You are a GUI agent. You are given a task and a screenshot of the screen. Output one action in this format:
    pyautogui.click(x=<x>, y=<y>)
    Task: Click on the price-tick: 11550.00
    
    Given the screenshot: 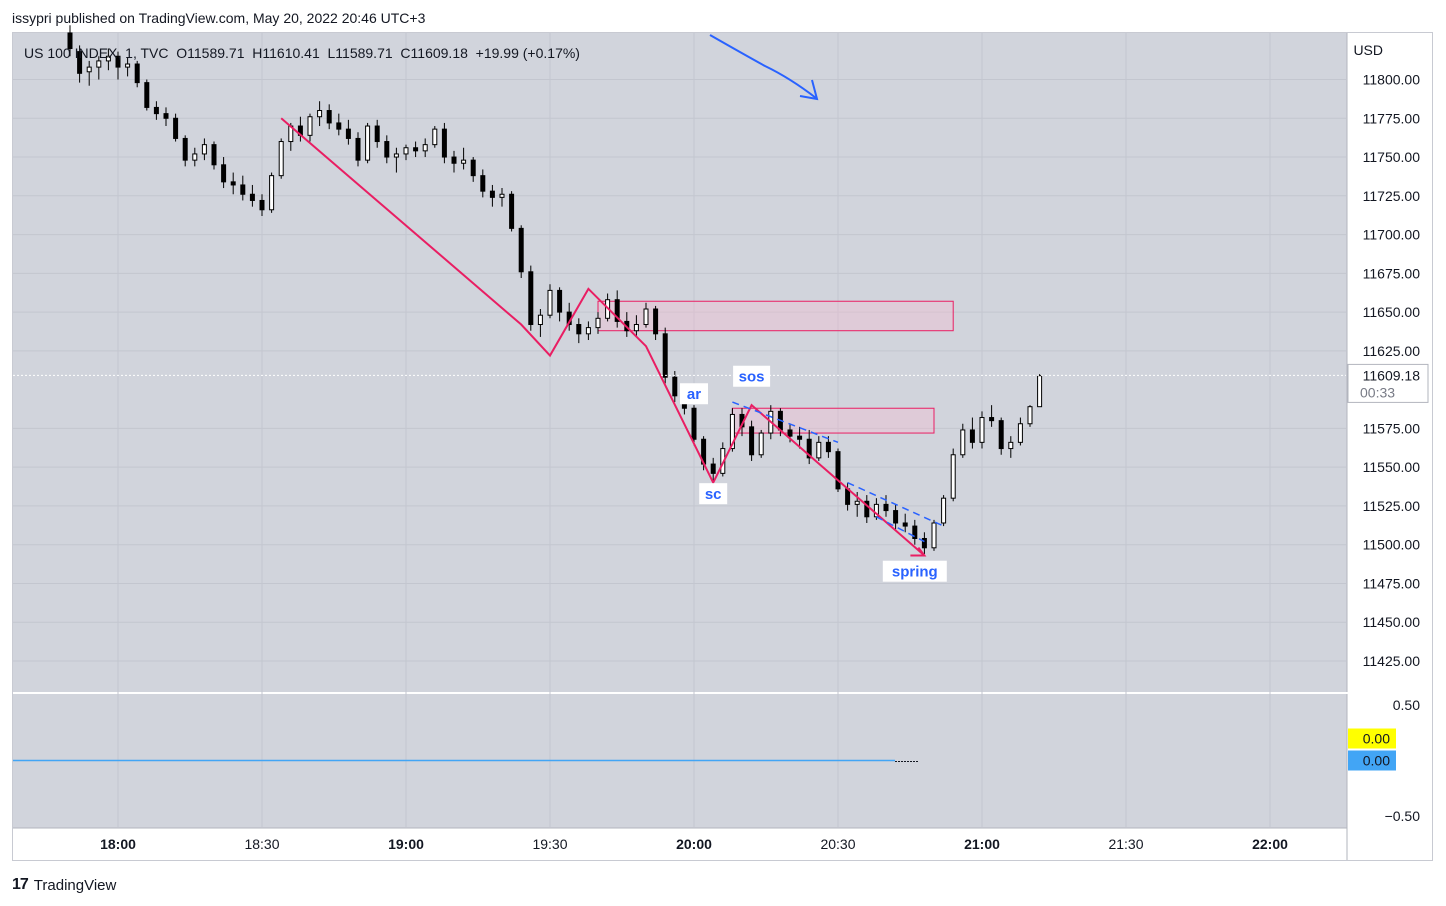 What is the action you would take?
    pyautogui.click(x=1392, y=467)
    